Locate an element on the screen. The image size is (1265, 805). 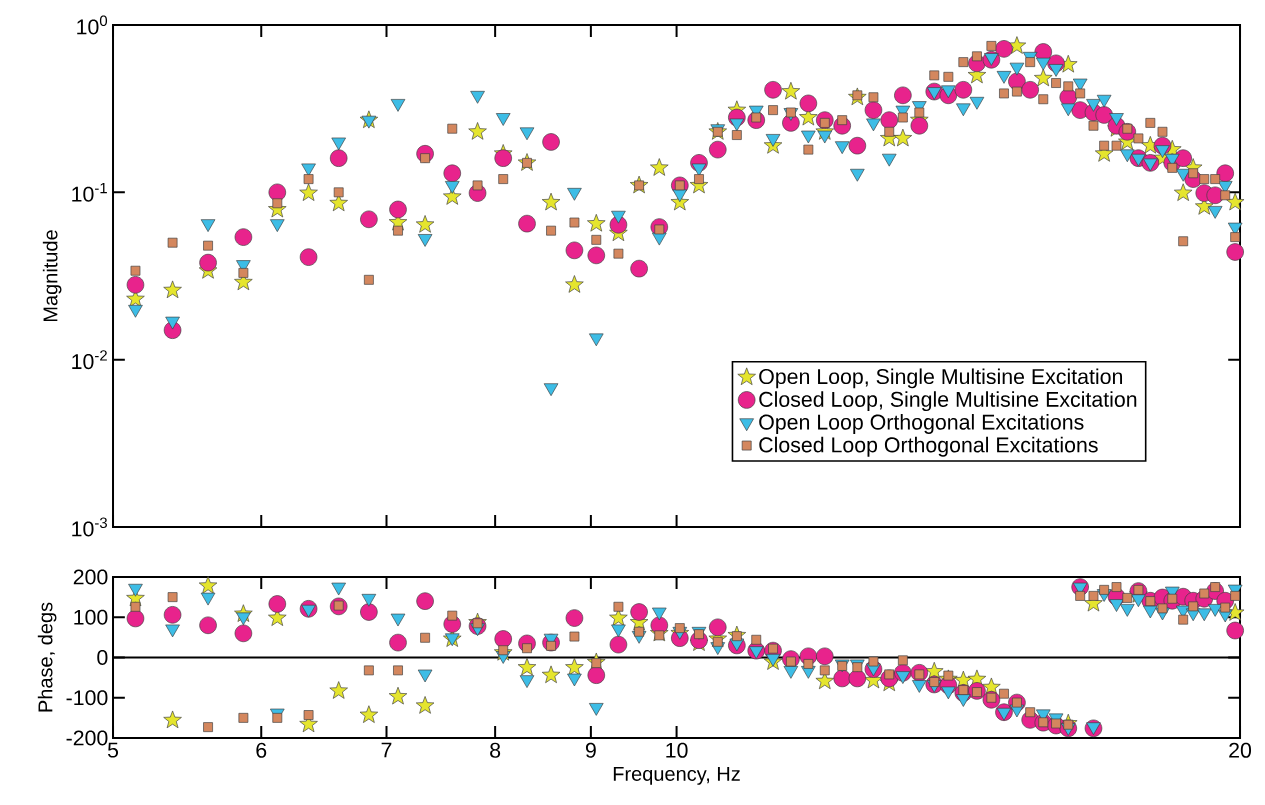
legend-label: Open Loop Orthogonal Excitations is located at coordinates (921, 424).